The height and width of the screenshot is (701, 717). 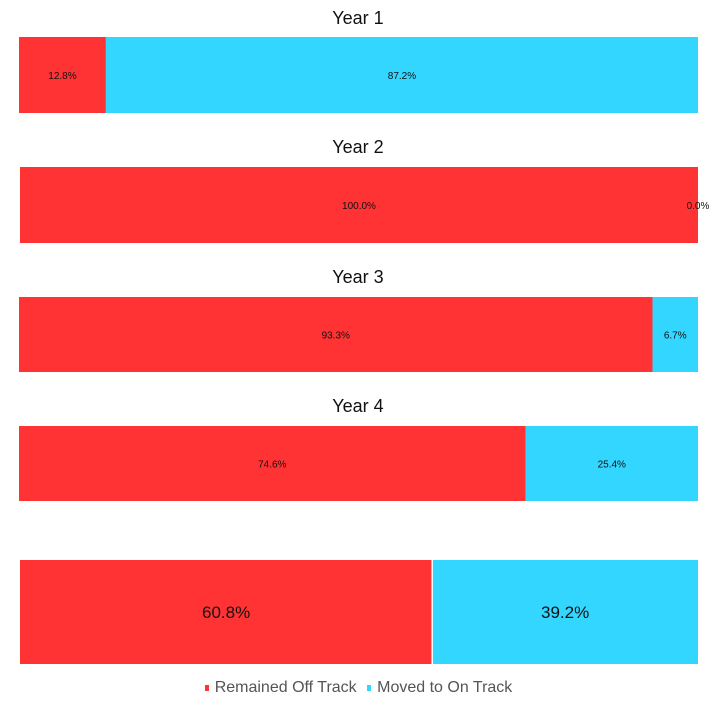 I want to click on panel-title-year-2: Year 2, so click(x=357, y=147).